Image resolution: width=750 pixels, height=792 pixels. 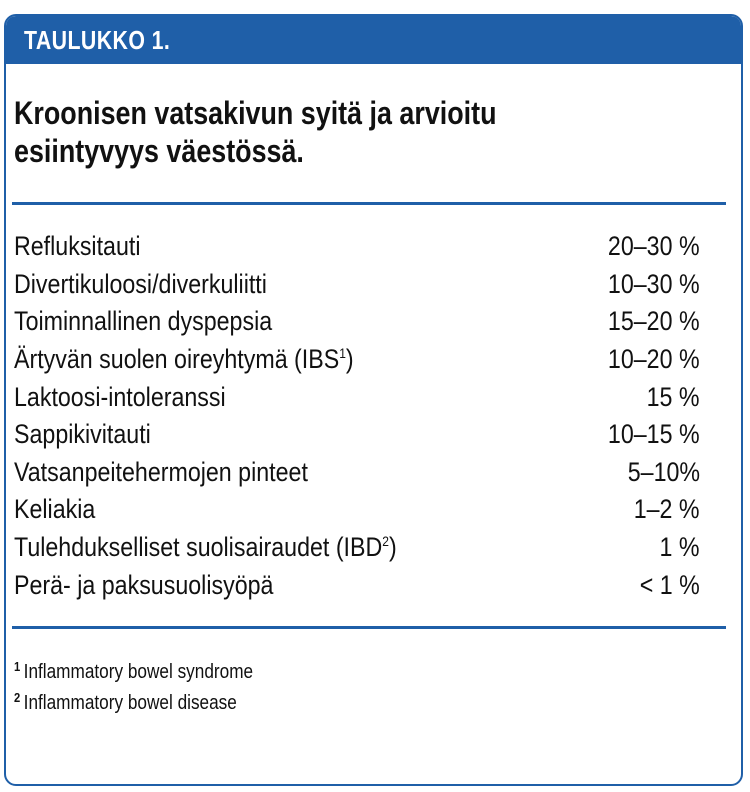 I want to click on prevalence-cell: 10–20 %, so click(x=654, y=359).